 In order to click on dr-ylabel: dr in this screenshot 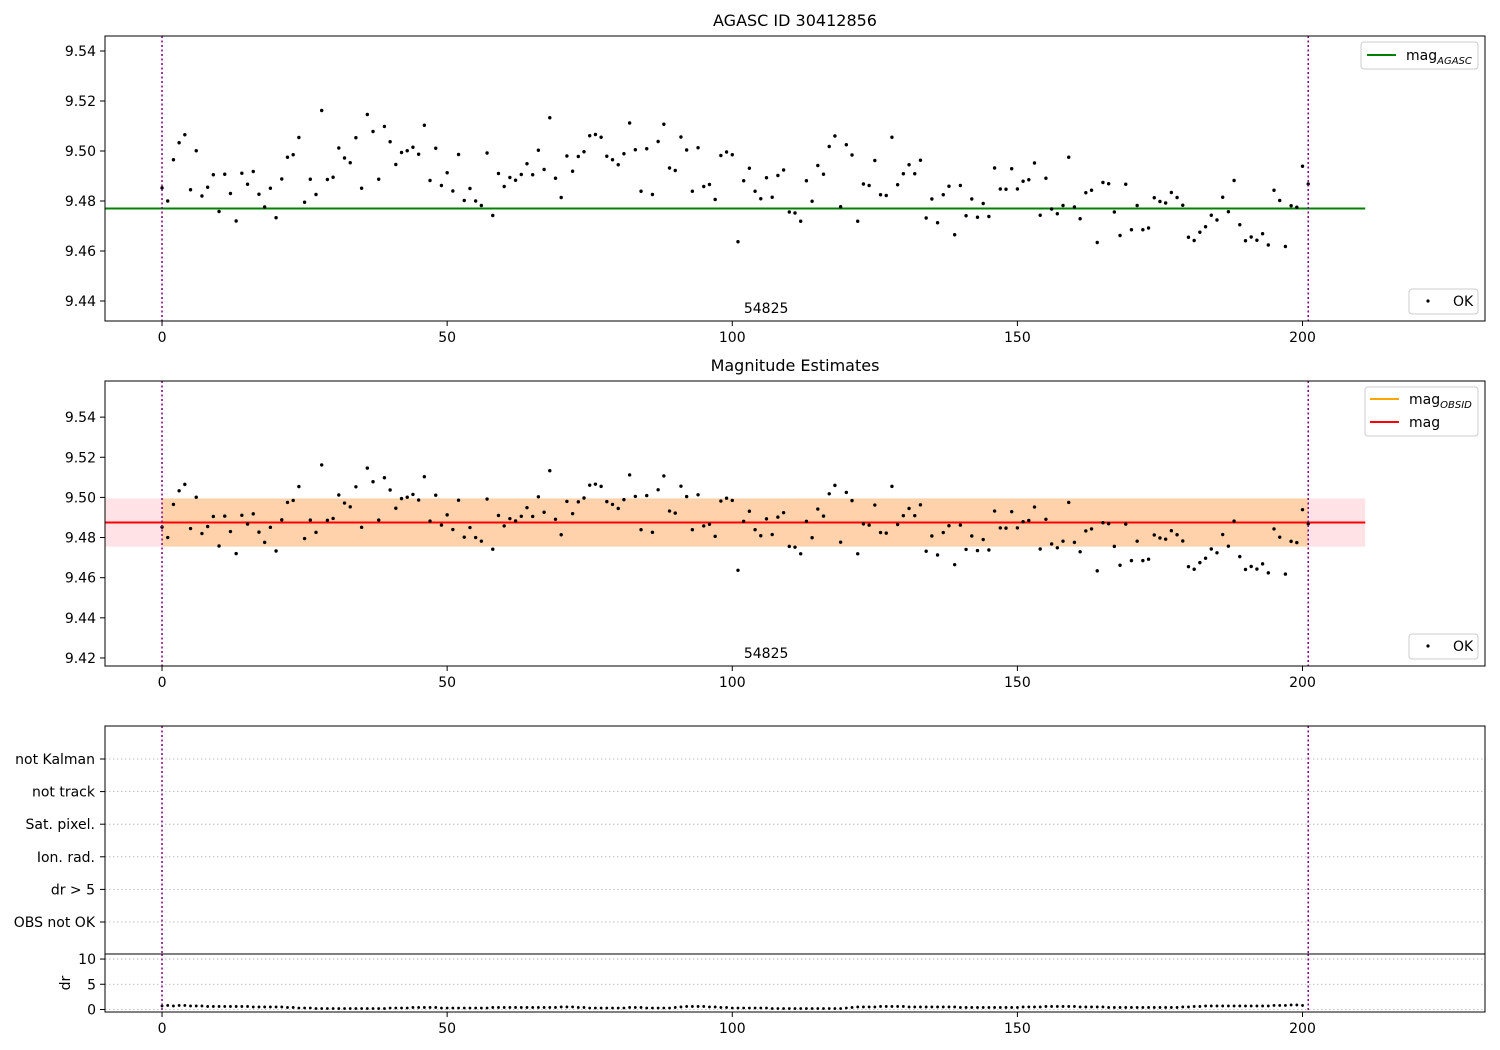, I will do `click(66, 982)`.